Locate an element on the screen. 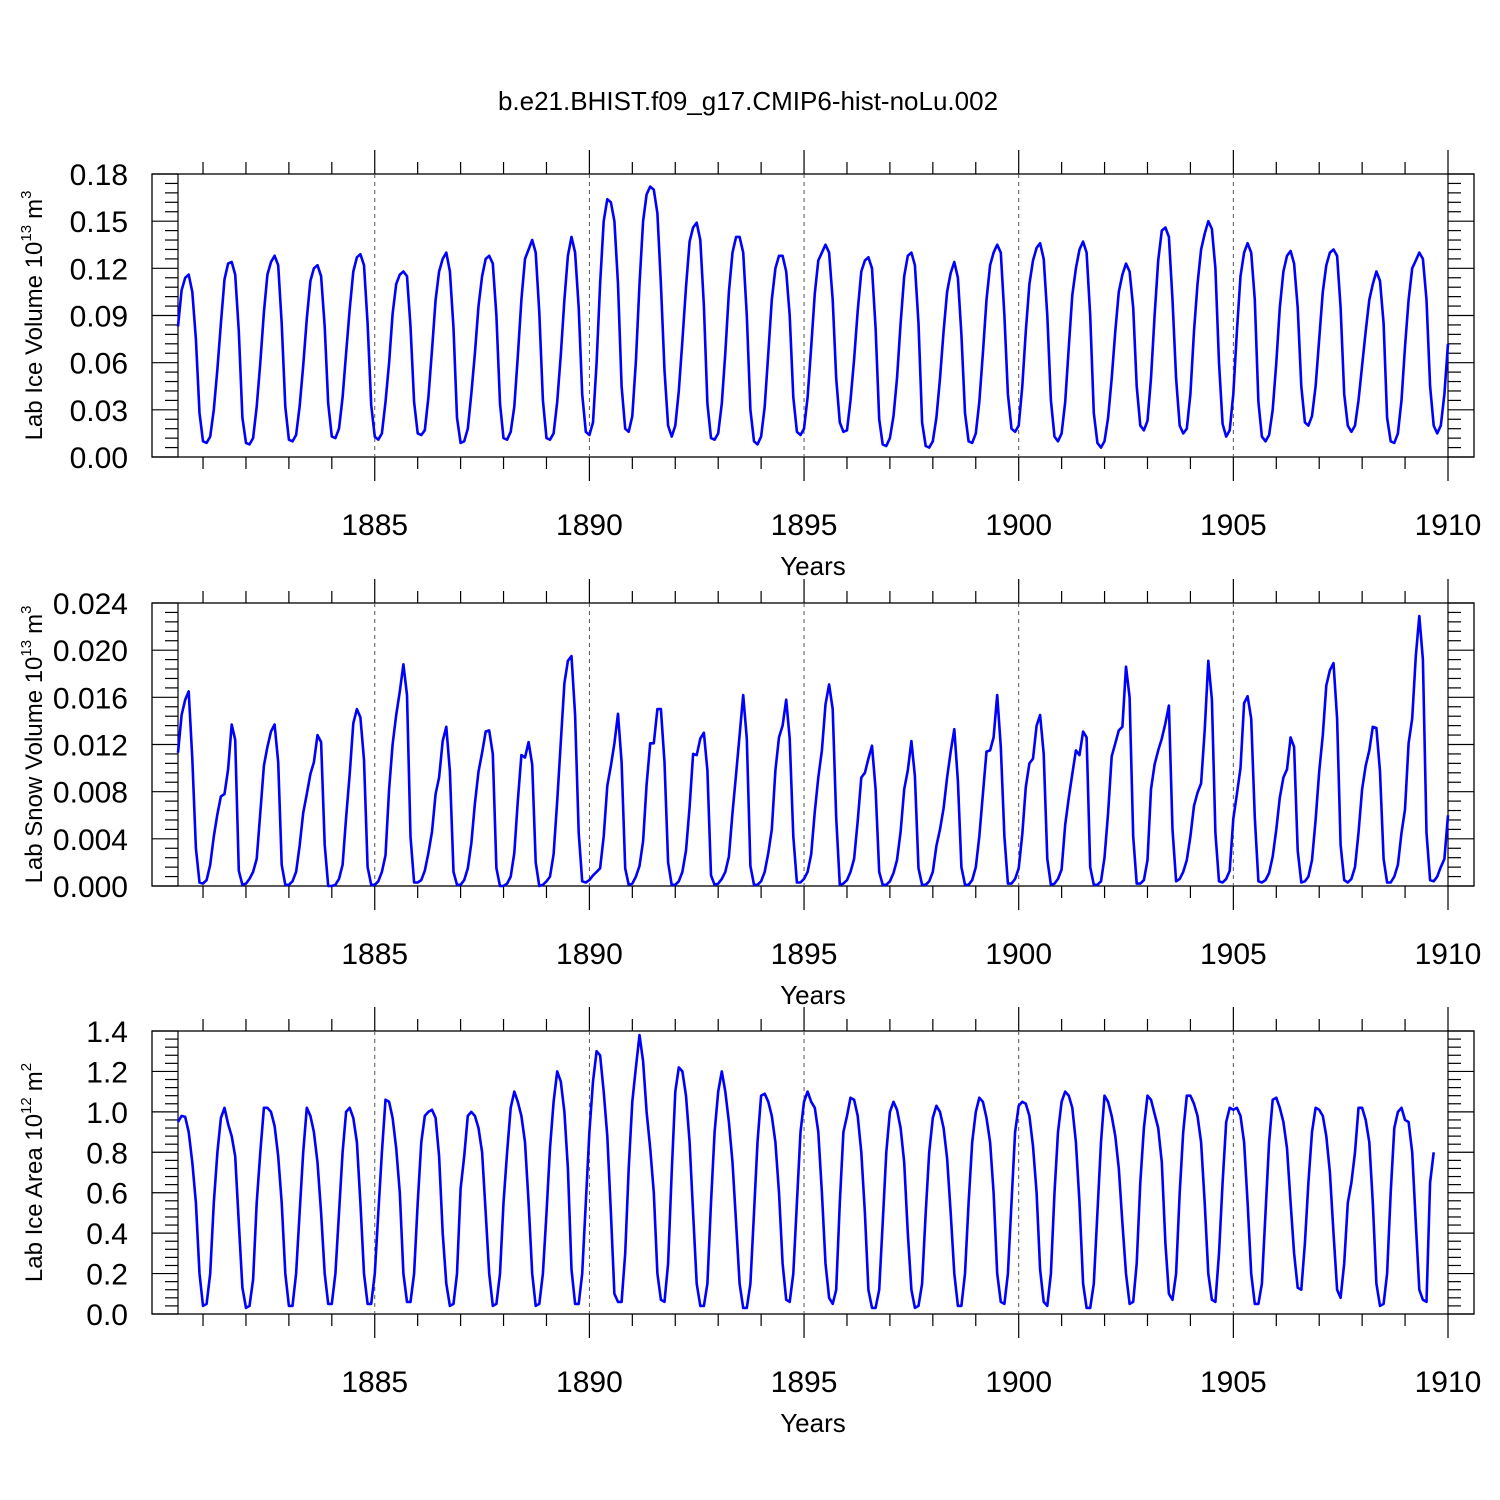  y-tick-label: 0.6 is located at coordinates (107, 1194).